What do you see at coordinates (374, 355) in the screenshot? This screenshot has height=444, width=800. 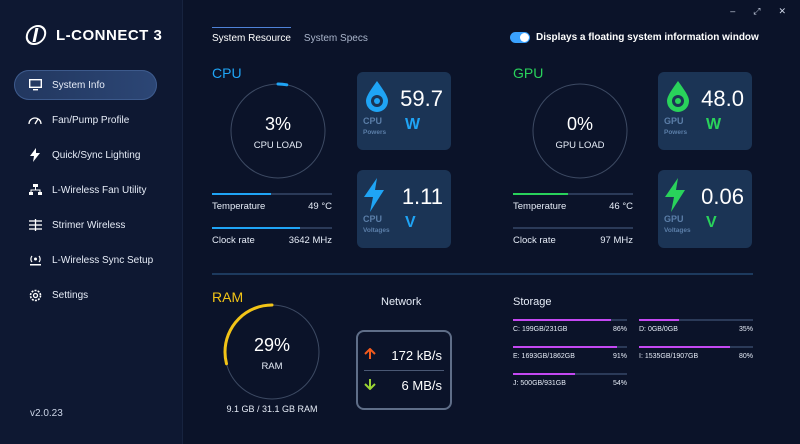 I see `arrow-up-icon` at bounding box center [374, 355].